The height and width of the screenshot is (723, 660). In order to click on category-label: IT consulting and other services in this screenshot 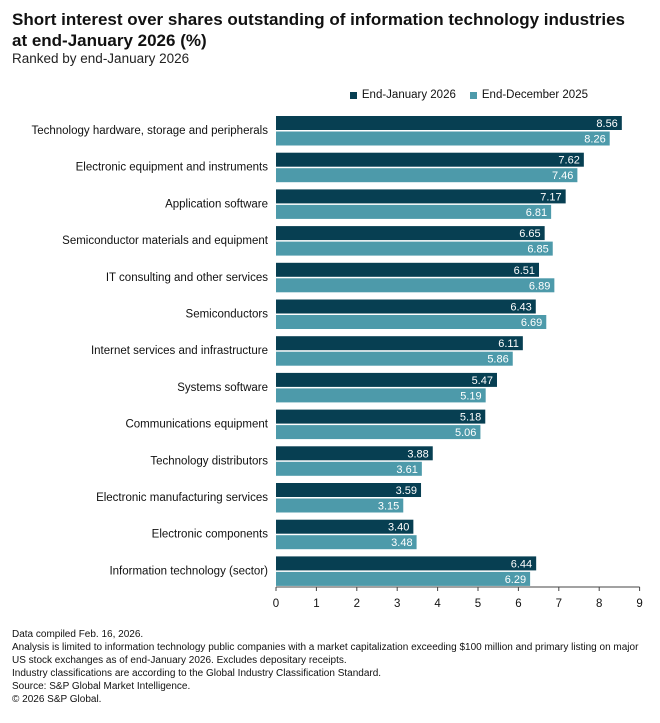, I will do `click(187, 278)`.